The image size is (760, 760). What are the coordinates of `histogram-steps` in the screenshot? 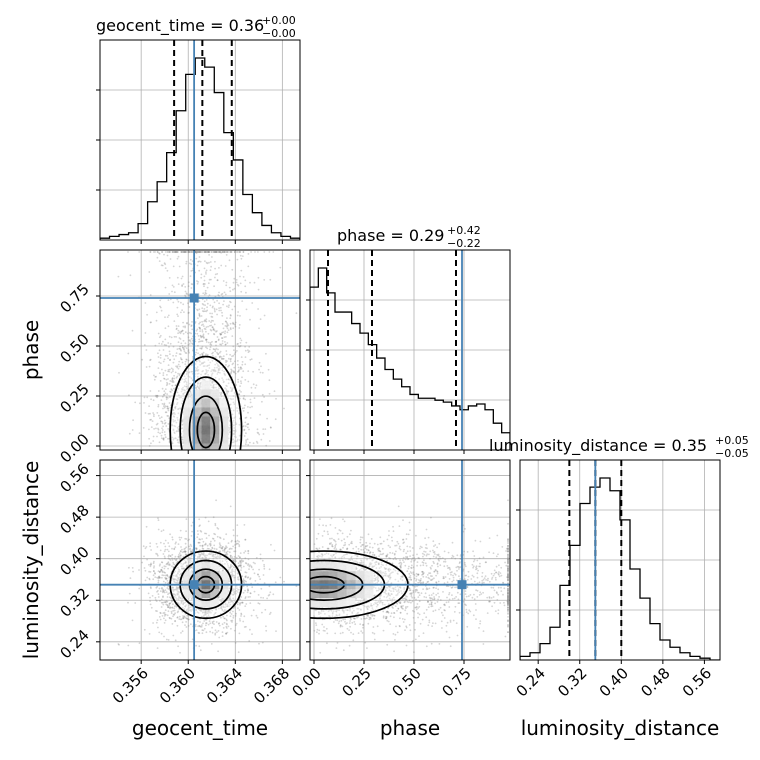 It's located at (410, 358).